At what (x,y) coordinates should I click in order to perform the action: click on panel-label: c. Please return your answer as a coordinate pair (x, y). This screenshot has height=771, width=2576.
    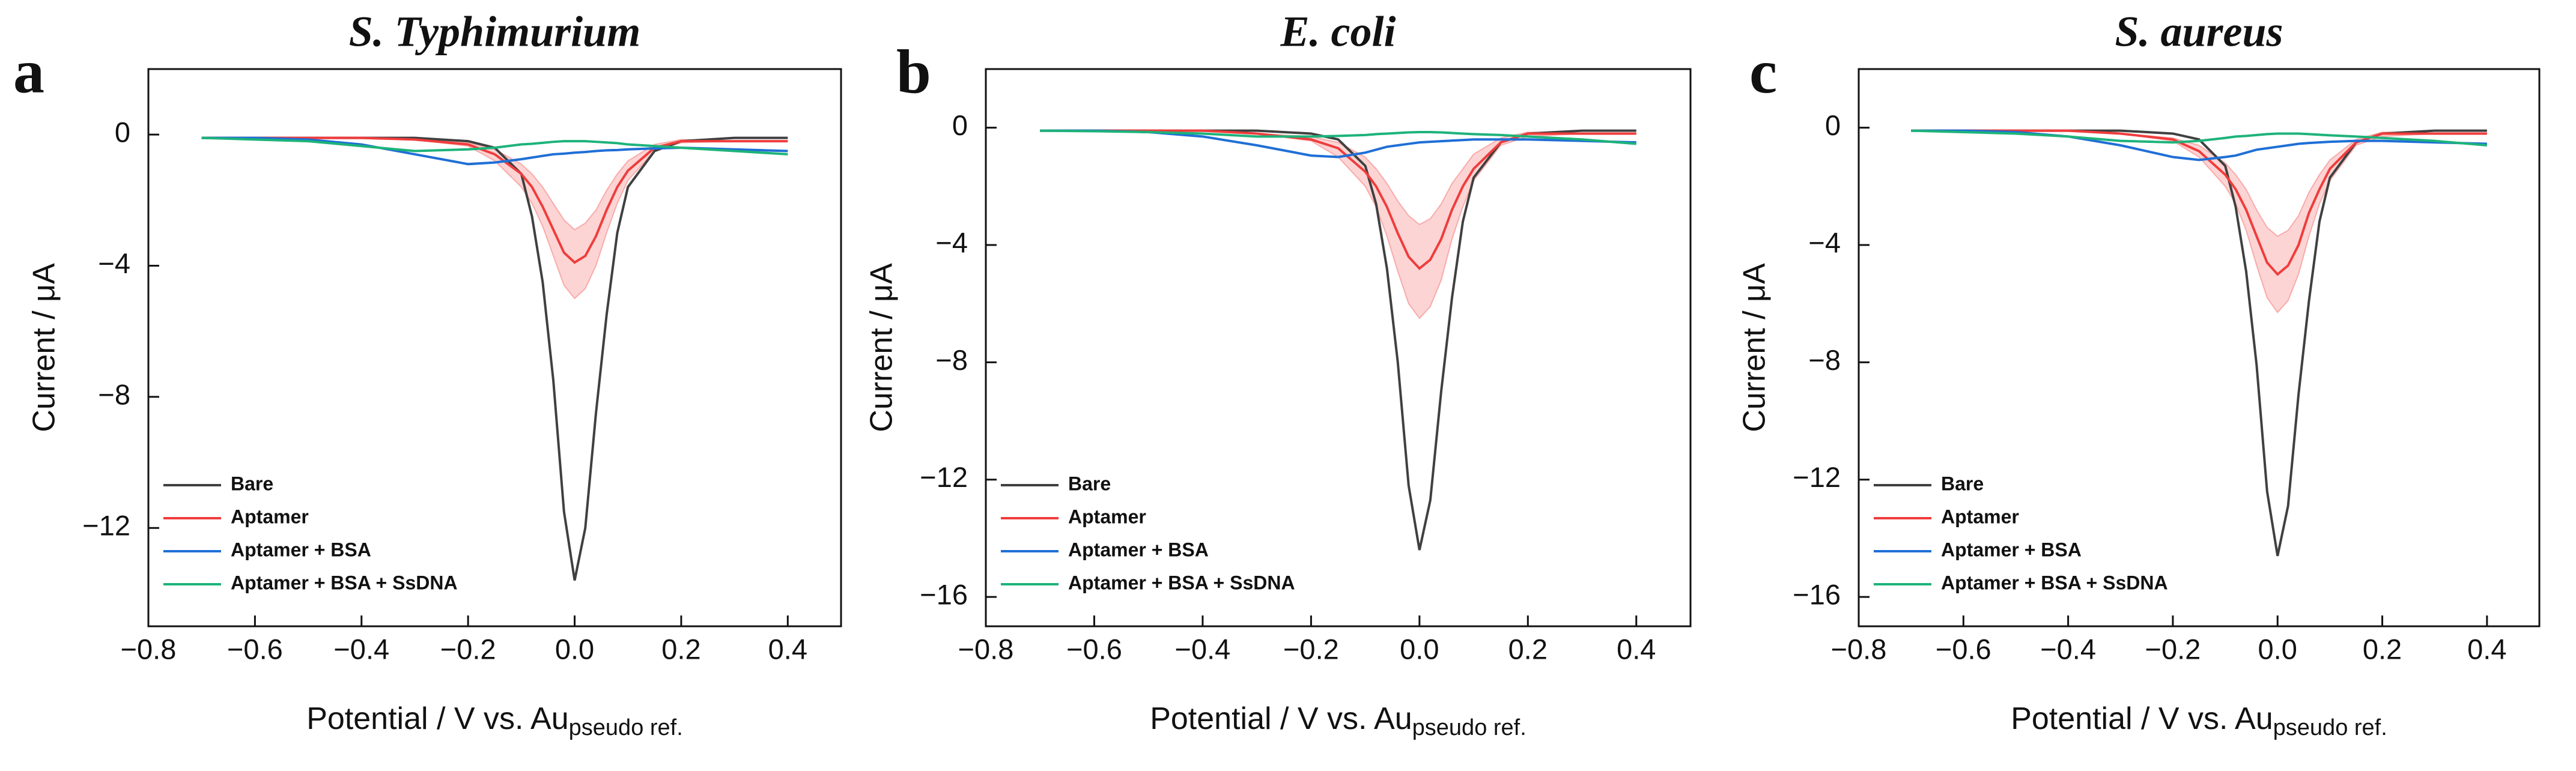
    Looking at the image, I should click on (1763, 71).